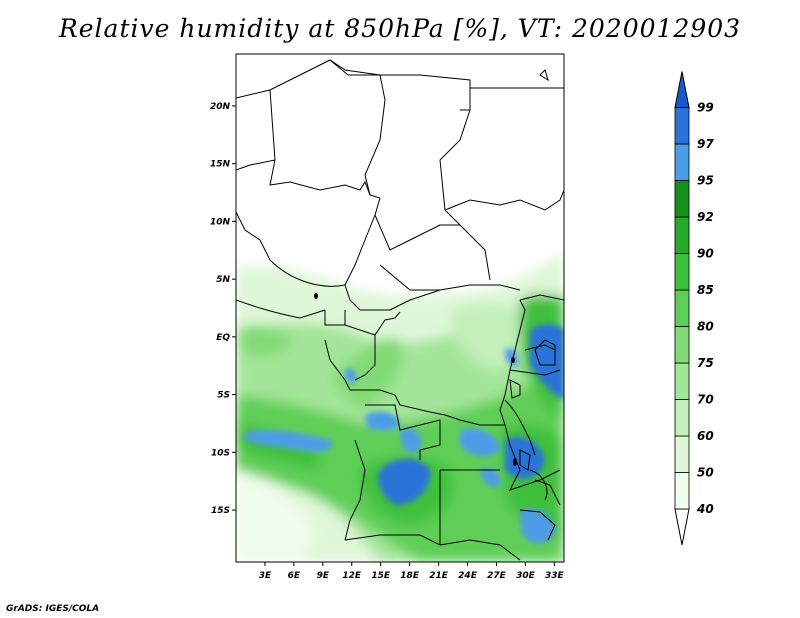 This screenshot has width=800, height=618. I want to click on colorbar-label: 50, so click(705, 473).